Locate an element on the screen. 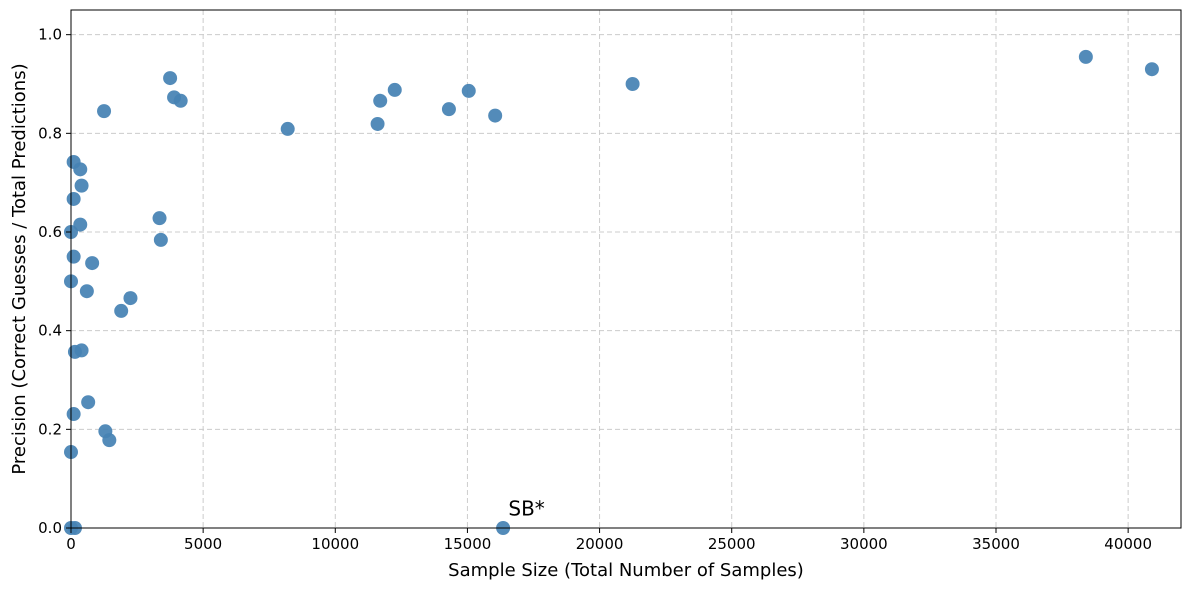 Image resolution: width=1189 pixels, height=590 pixels. y-tick-label: 0.6 is located at coordinates (50, 232).